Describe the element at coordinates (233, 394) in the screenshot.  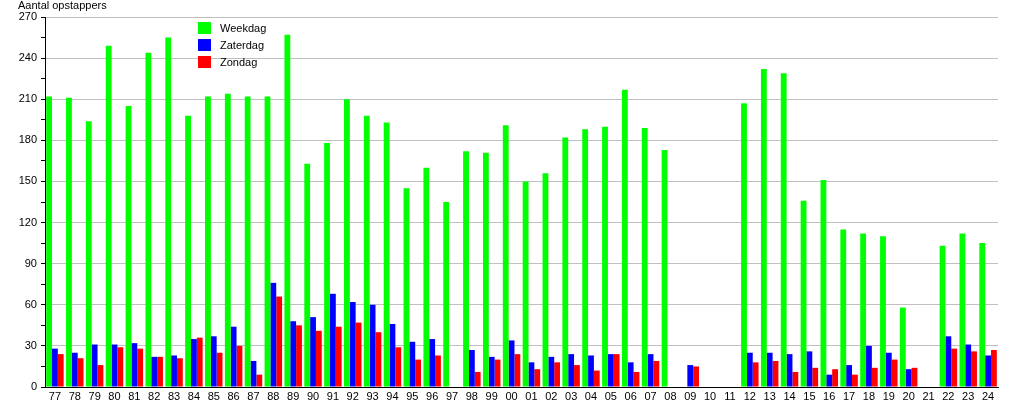
I see `x-tick-label: 86` at that location.